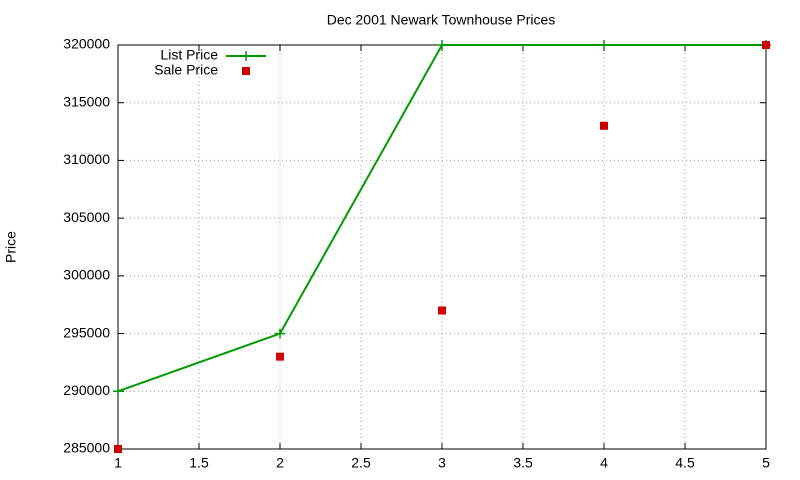 Image resolution: width=800 pixels, height=480 pixels. What do you see at coordinates (86, 332) in the screenshot?
I see `y-tick-label: 295000` at bounding box center [86, 332].